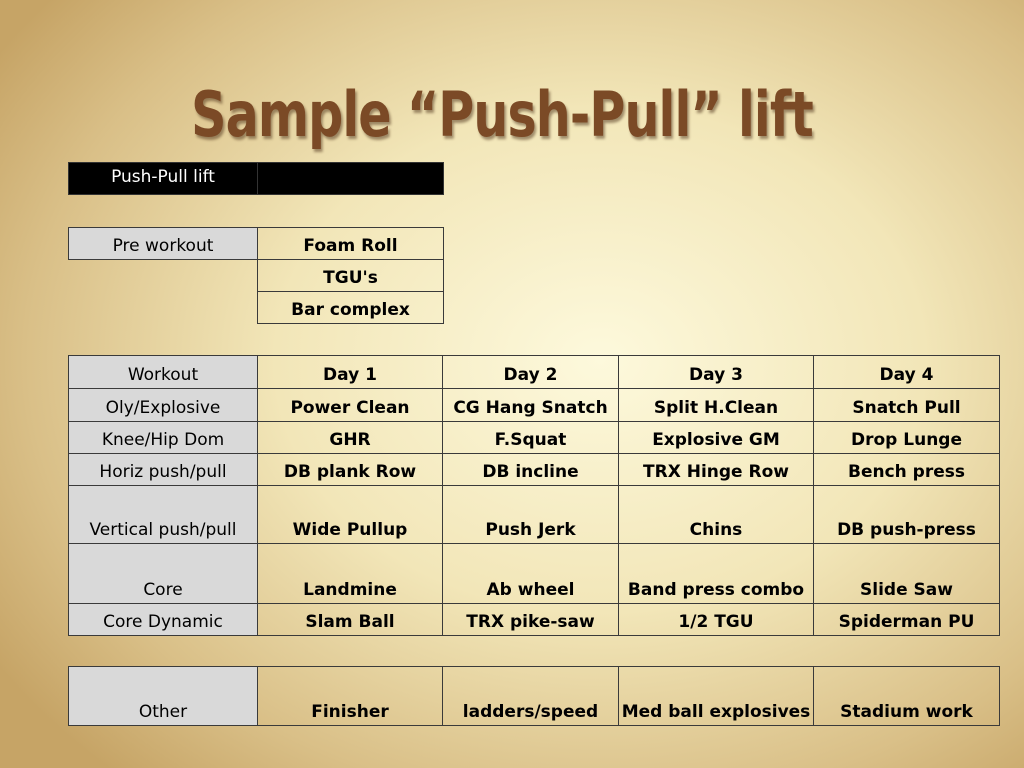 The image size is (1024, 768). Describe the element at coordinates (350, 243) in the screenshot. I see `pre-workout-item: Foam Roll` at that location.